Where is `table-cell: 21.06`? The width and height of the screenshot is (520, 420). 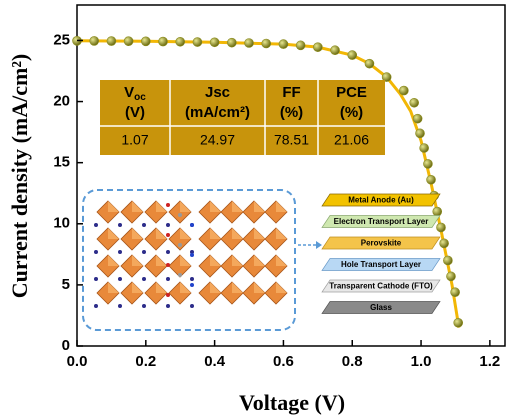 table-cell: 21.06 is located at coordinates (351, 140).